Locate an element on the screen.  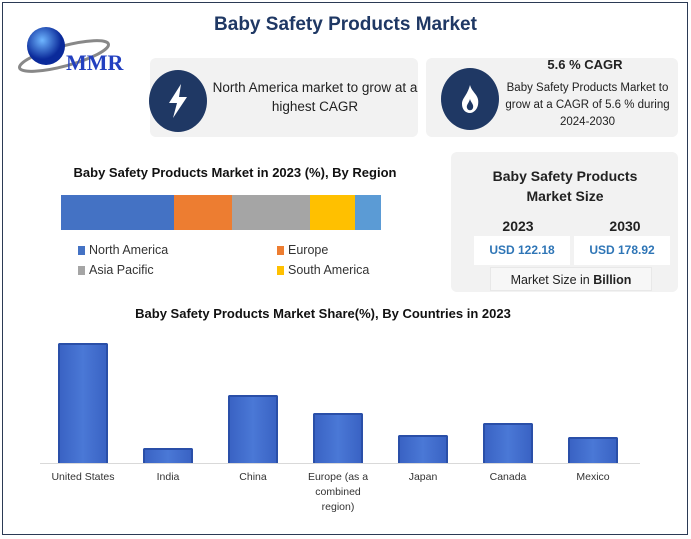
legend-label: Europe is located at coordinates (308, 250).